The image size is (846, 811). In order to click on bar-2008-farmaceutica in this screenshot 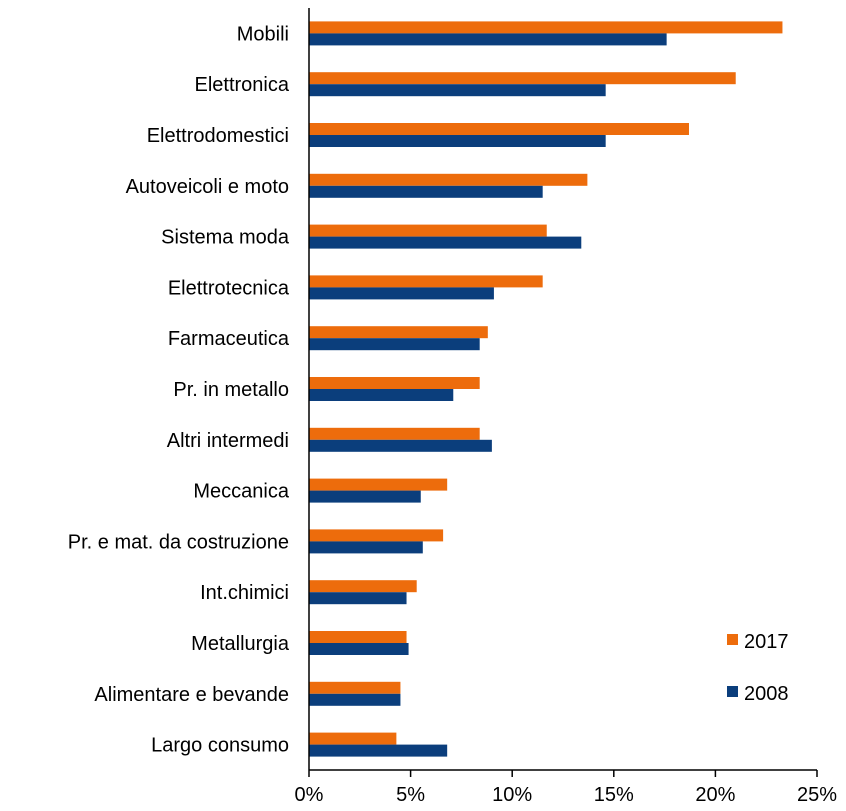, I will do `click(394, 344)`.